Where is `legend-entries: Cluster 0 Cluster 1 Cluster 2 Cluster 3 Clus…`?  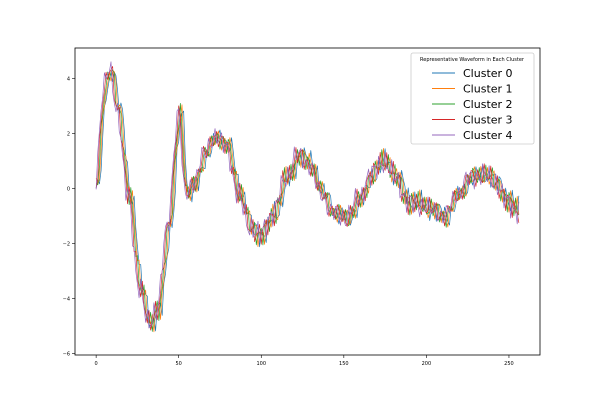
legend-entries: Cluster 0 Cluster 1 Cluster 2 Cluster 3 Clus… is located at coordinates (472, 104).